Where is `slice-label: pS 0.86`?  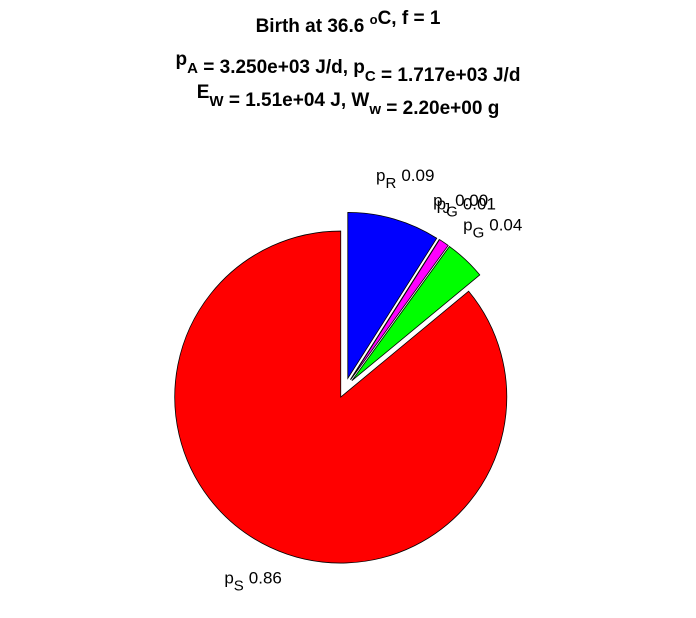 slice-label: pS 0.86 is located at coordinates (253, 581).